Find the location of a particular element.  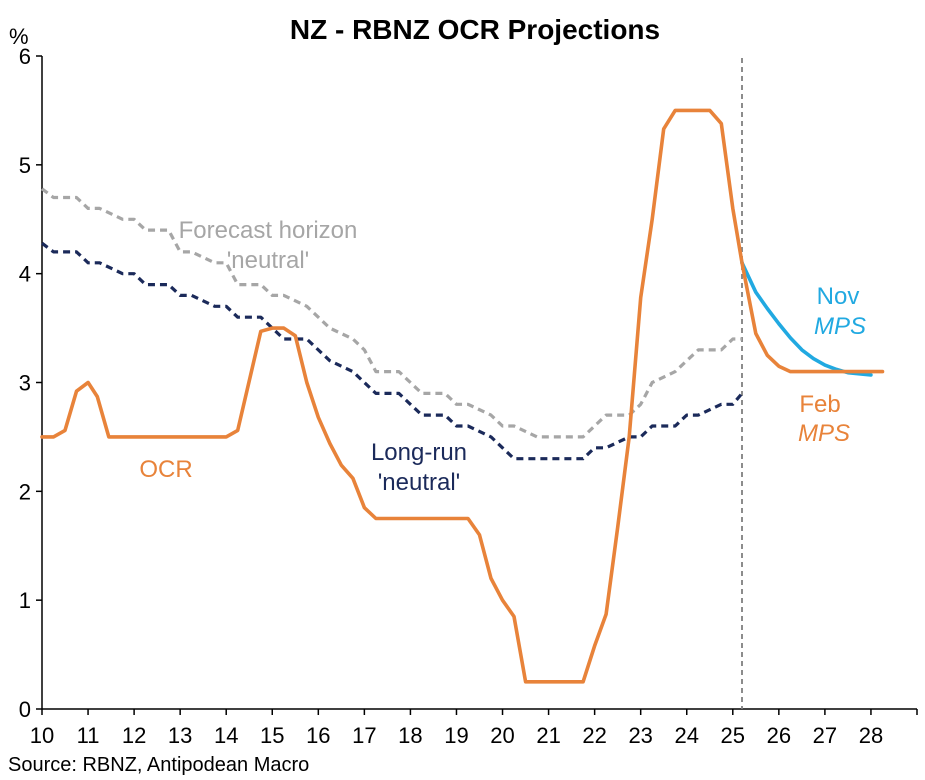

x-tick-label: 13 is located at coordinates (180, 735).